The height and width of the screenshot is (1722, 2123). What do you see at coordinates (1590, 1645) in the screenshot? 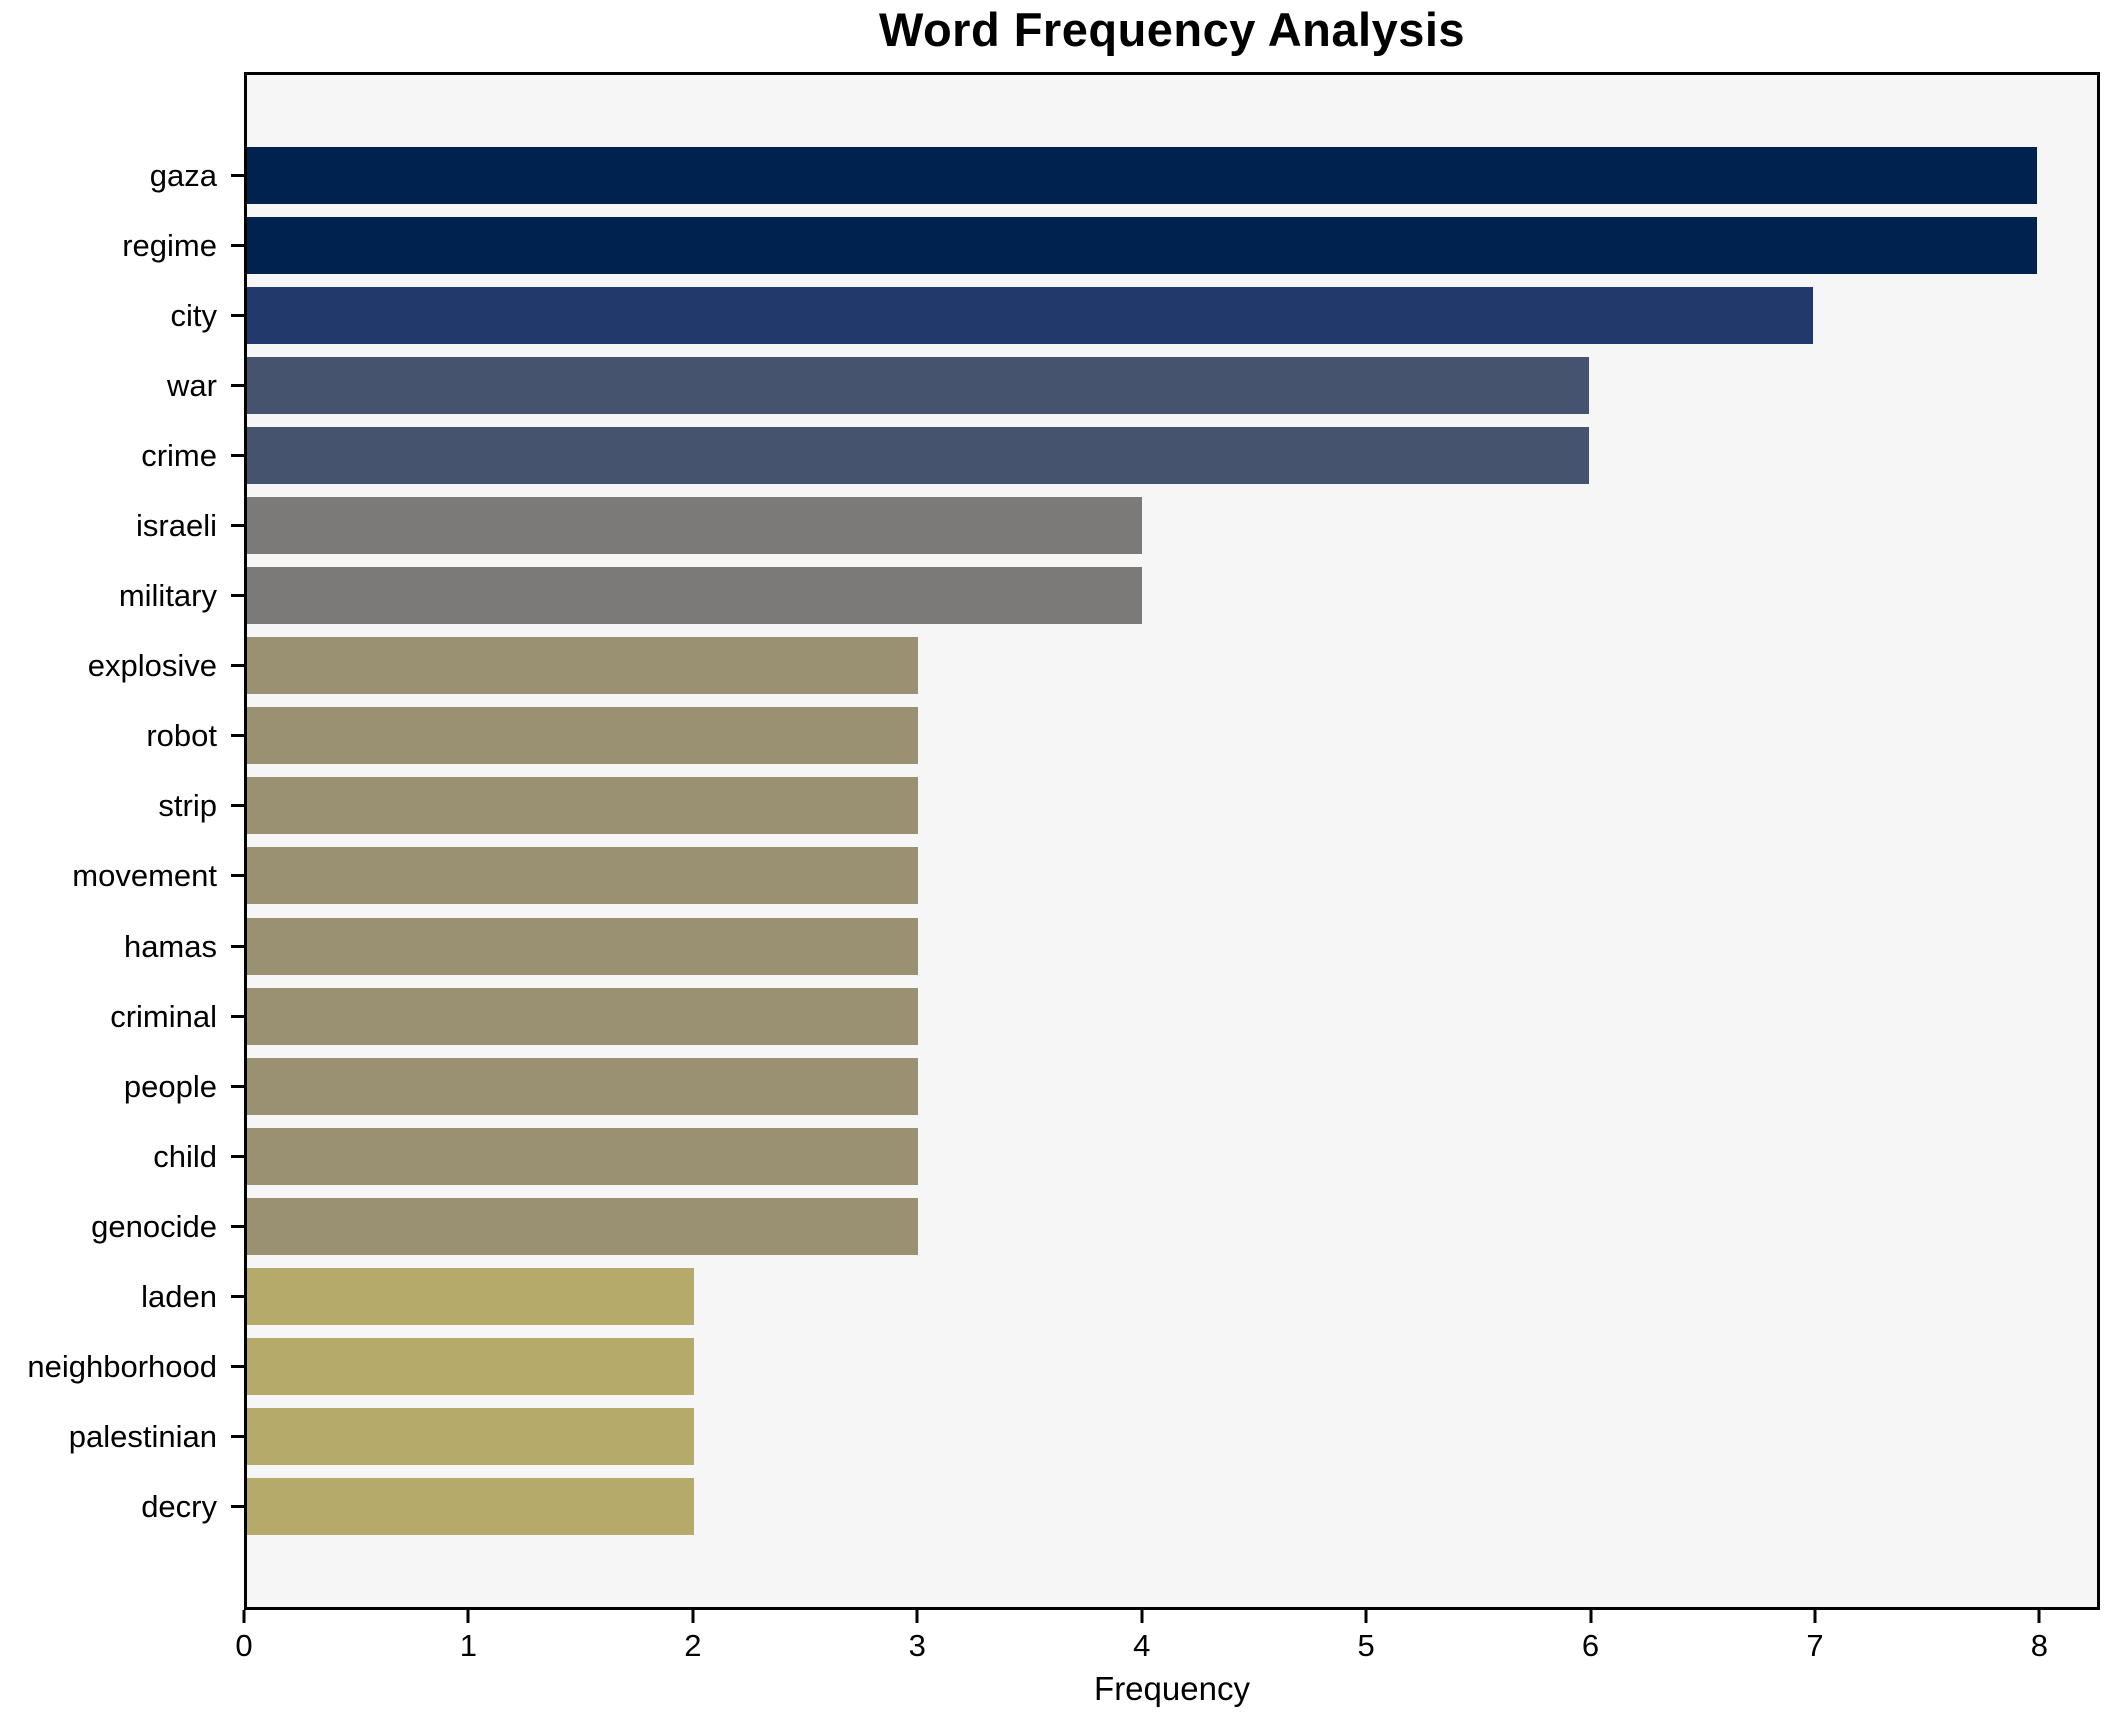
I see `x-tick-label: 6` at bounding box center [1590, 1645].